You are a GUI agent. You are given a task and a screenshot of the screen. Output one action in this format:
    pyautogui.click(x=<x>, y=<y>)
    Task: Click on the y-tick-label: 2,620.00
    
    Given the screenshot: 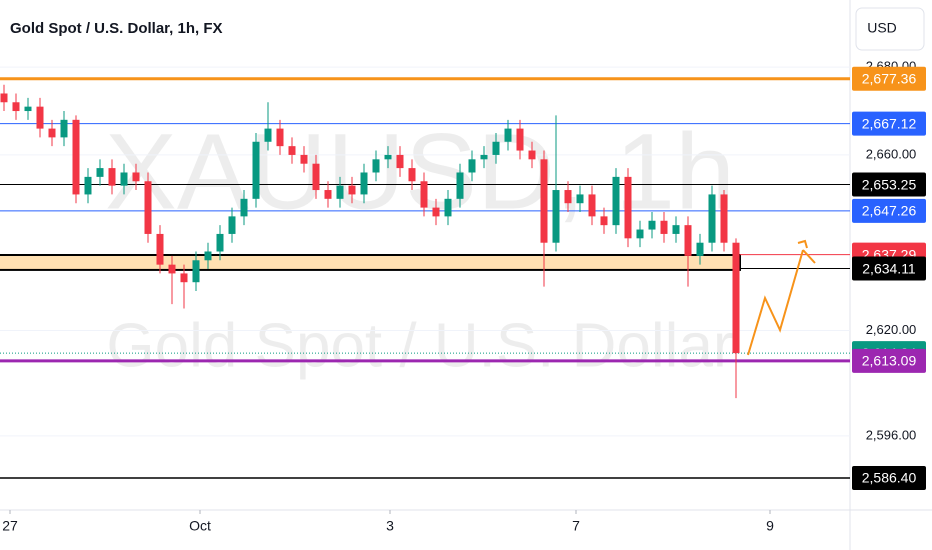 What is the action you would take?
    pyautogui.click(x=891, y=329)
    